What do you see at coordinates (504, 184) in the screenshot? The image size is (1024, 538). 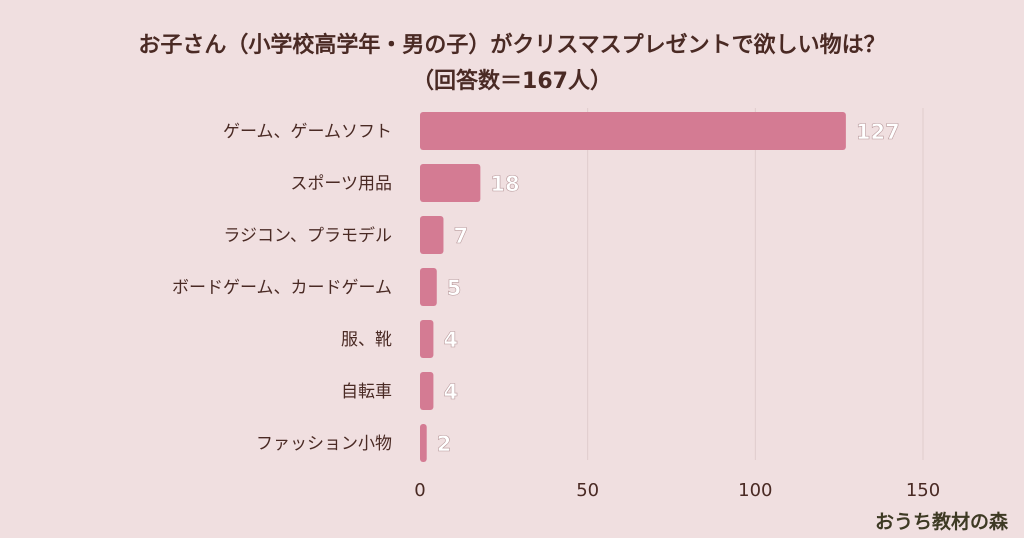 I see `data-label-1: 18` at bounding box center [504, 184].